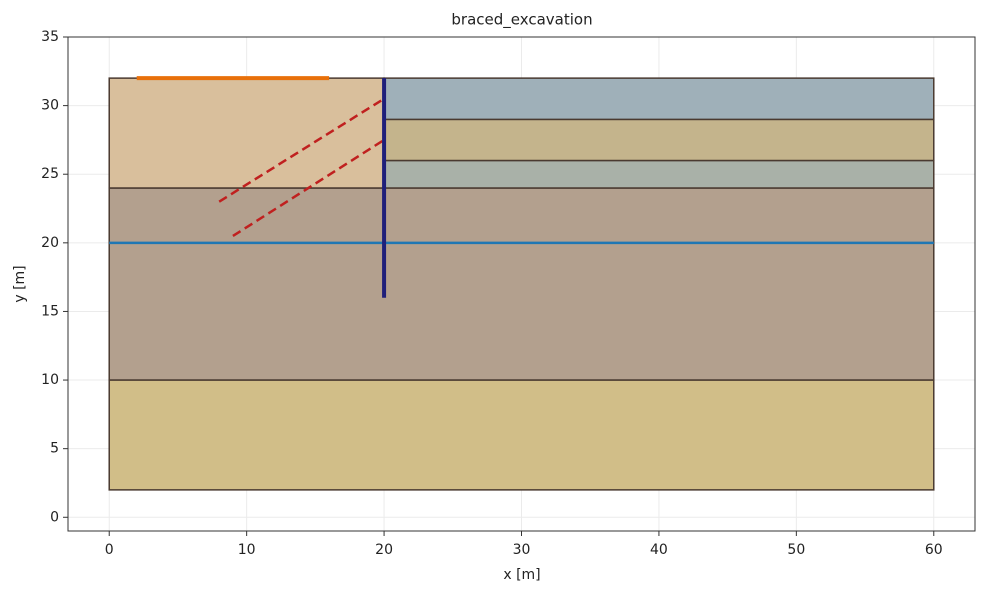 The height and width of the screenshot is (597, 988). Describe the element at coordinates (50, 37) in the screenshot. I see `y-tick-label: 35` at that location.